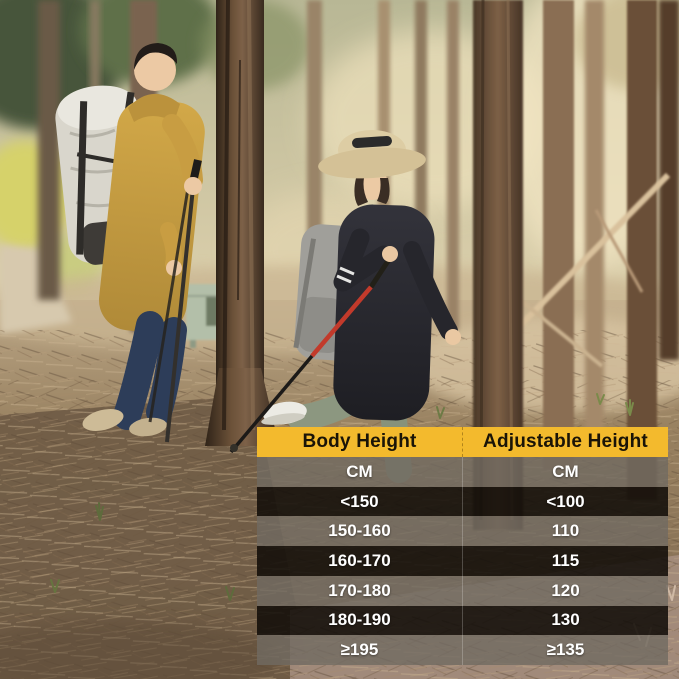 The width and height of the screenshot is (679, 679). I want to click on hiker-man, so click(130, 243).